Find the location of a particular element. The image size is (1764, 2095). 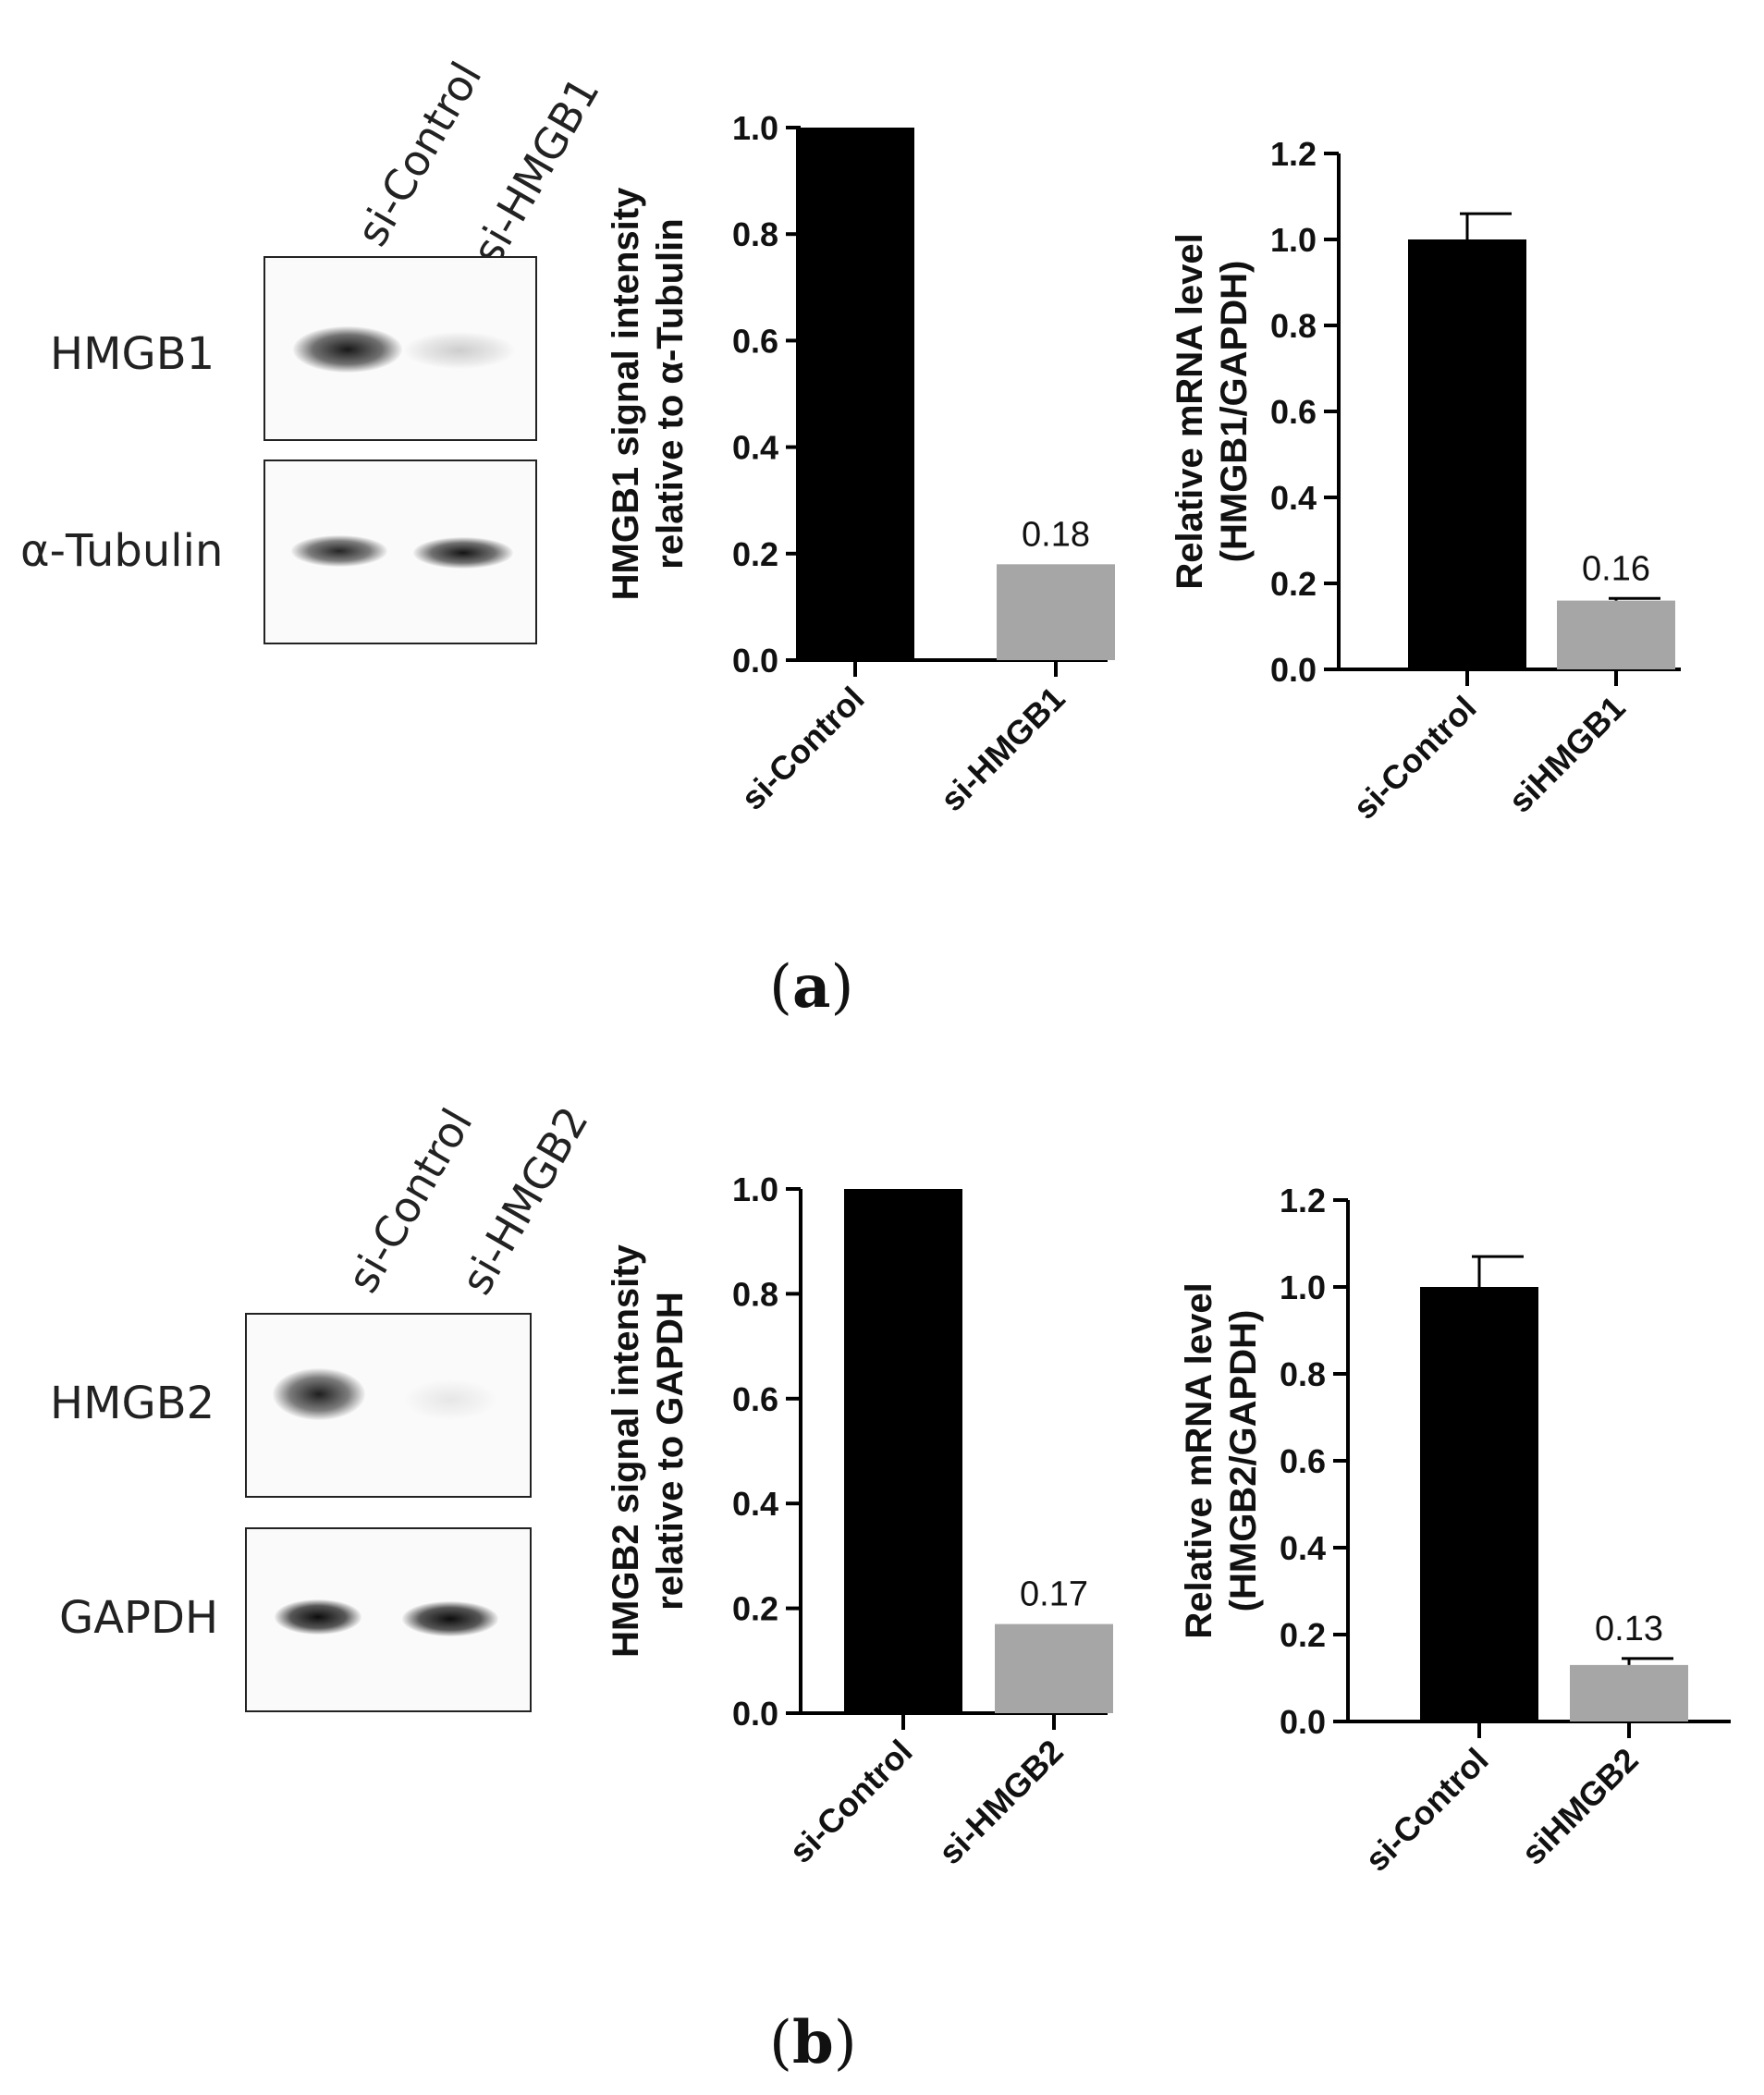

y-axis-title: HMGB1 signal intensity is located at coordinates (626, 393).